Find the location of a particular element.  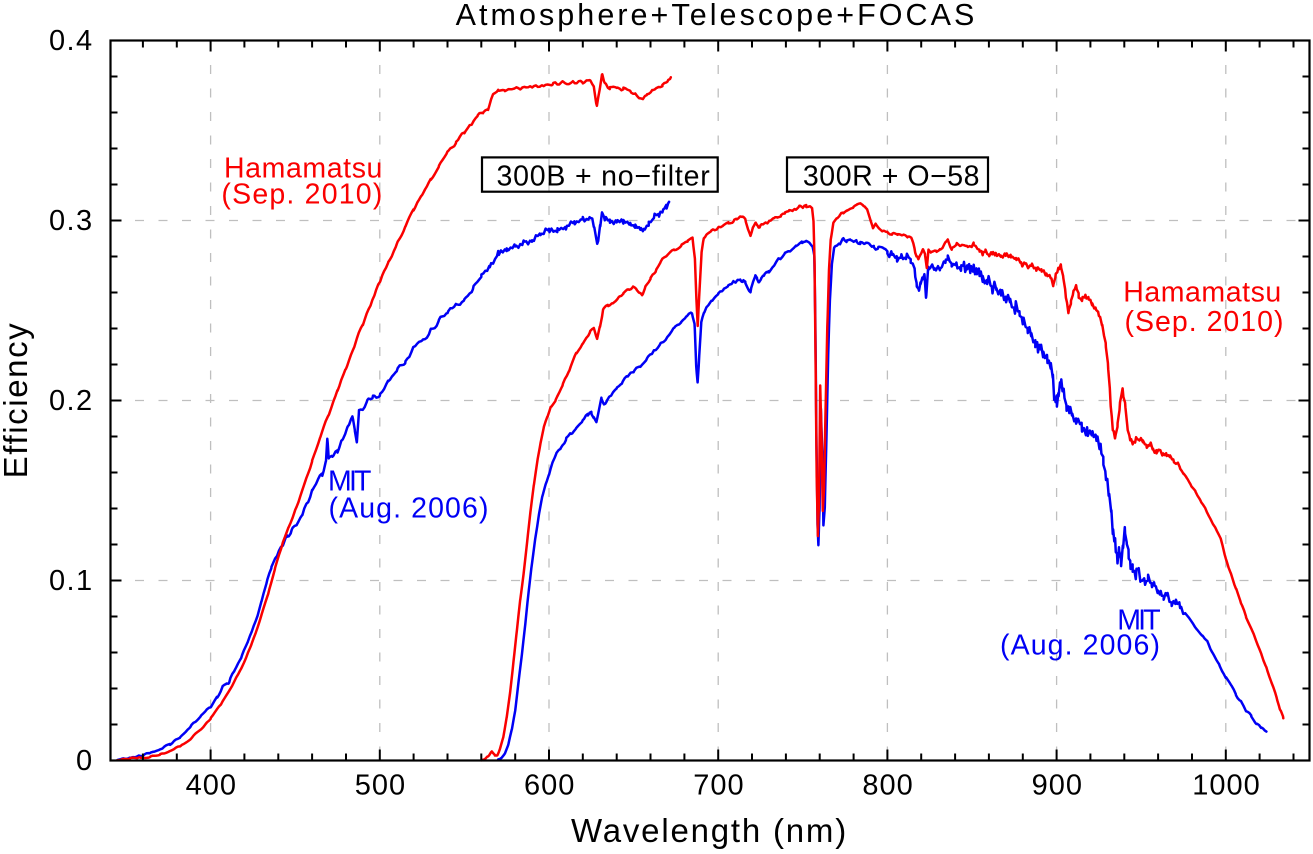

svg-text: 300B + no−filter is located at coordinates (603, 177).